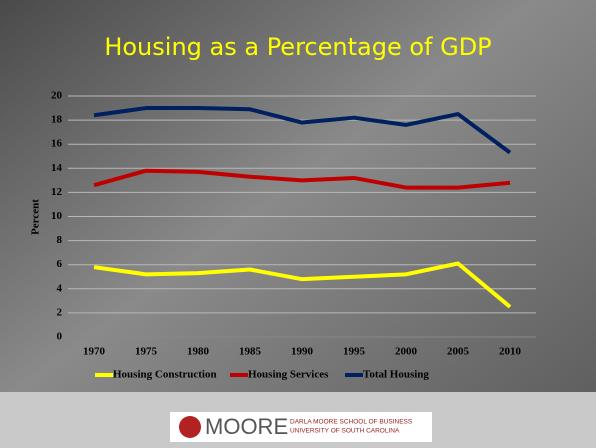  Describe the element at coordinates (354, 352) in the screenshot. I see `x-tick-label: 1995` at that location.